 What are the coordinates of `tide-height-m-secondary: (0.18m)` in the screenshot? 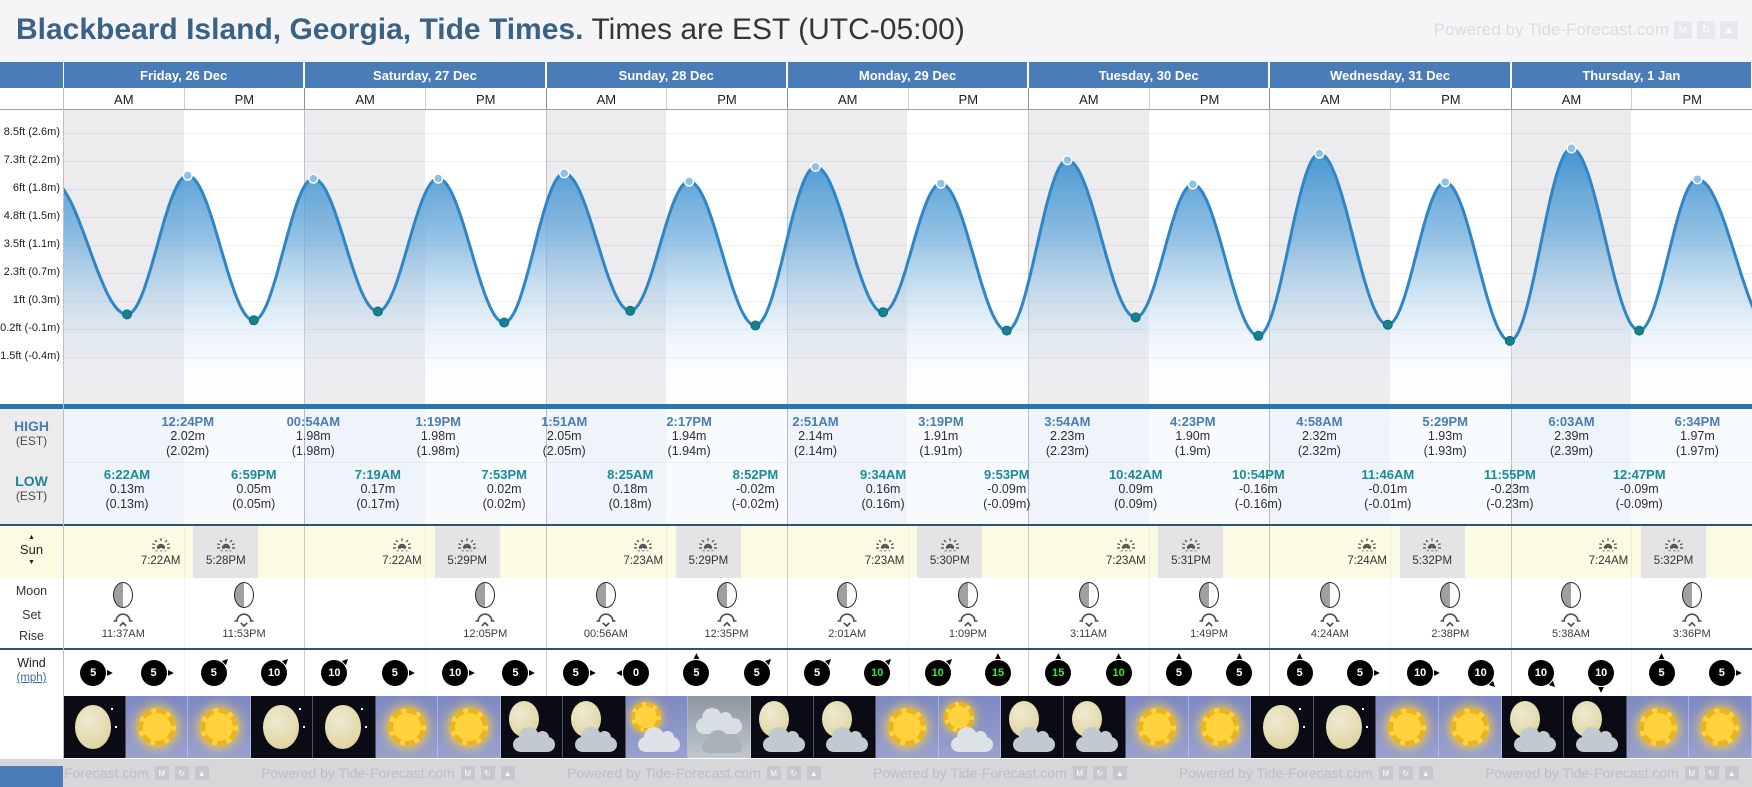 It's located at (630, 504).